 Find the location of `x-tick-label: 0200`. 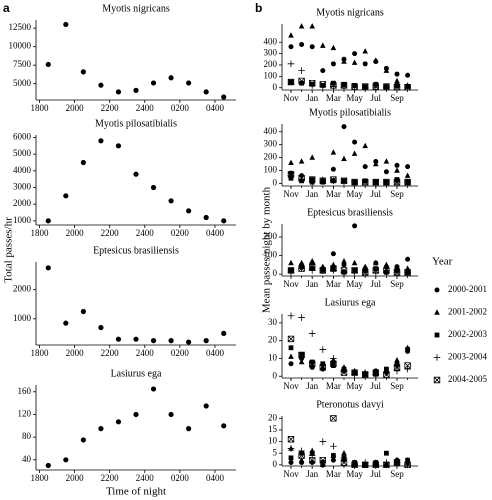

x-tick-label: 0200 is located at coordinates (180, 478).